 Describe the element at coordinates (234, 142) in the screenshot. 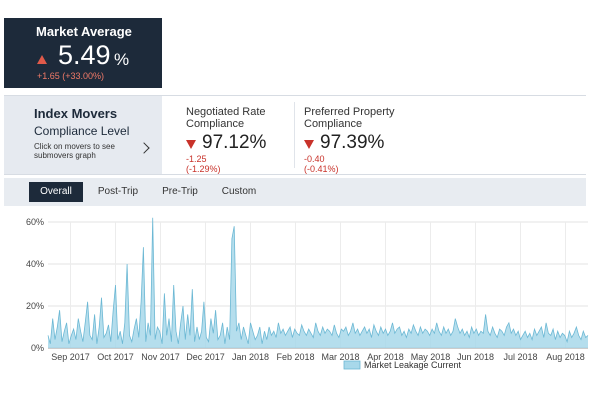

I see `metric-value: 97.12%` at that location.